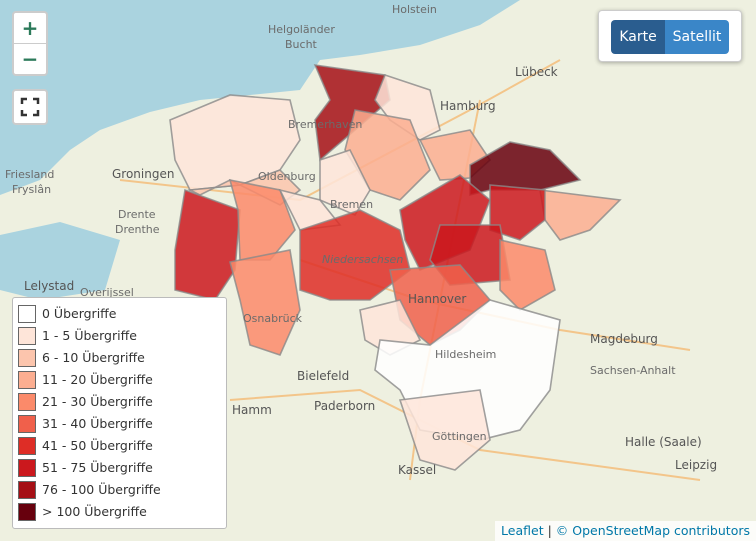  I want to click on legend-label: 51 - 75 Übergriffe, so click(97, 467).